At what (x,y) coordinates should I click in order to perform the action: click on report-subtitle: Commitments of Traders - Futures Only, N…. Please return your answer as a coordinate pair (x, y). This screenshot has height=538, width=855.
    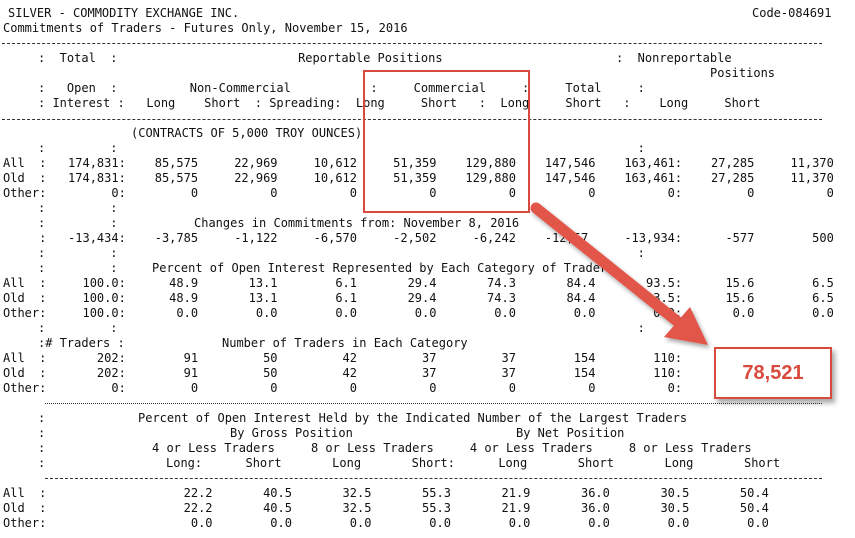
    Looking at the image, I should click on (205, 28).